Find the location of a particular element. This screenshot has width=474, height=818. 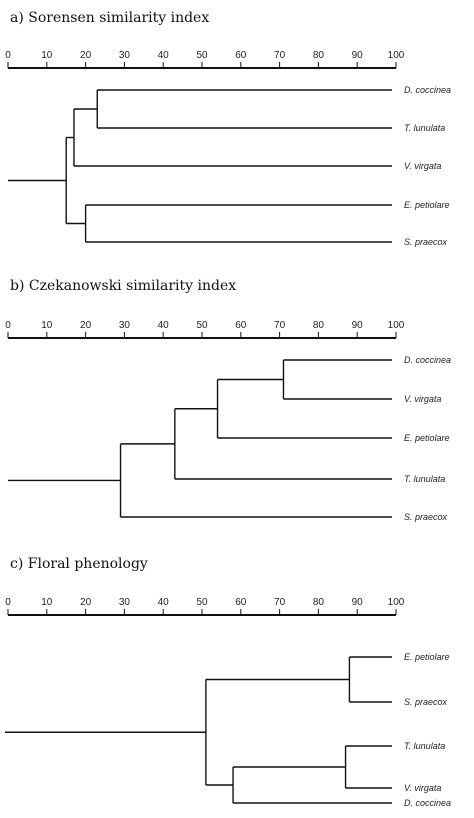

panel-b-axis: 0 10 20 30 40 50 60 70 80 90 100 is located at coordinates (205, 329).